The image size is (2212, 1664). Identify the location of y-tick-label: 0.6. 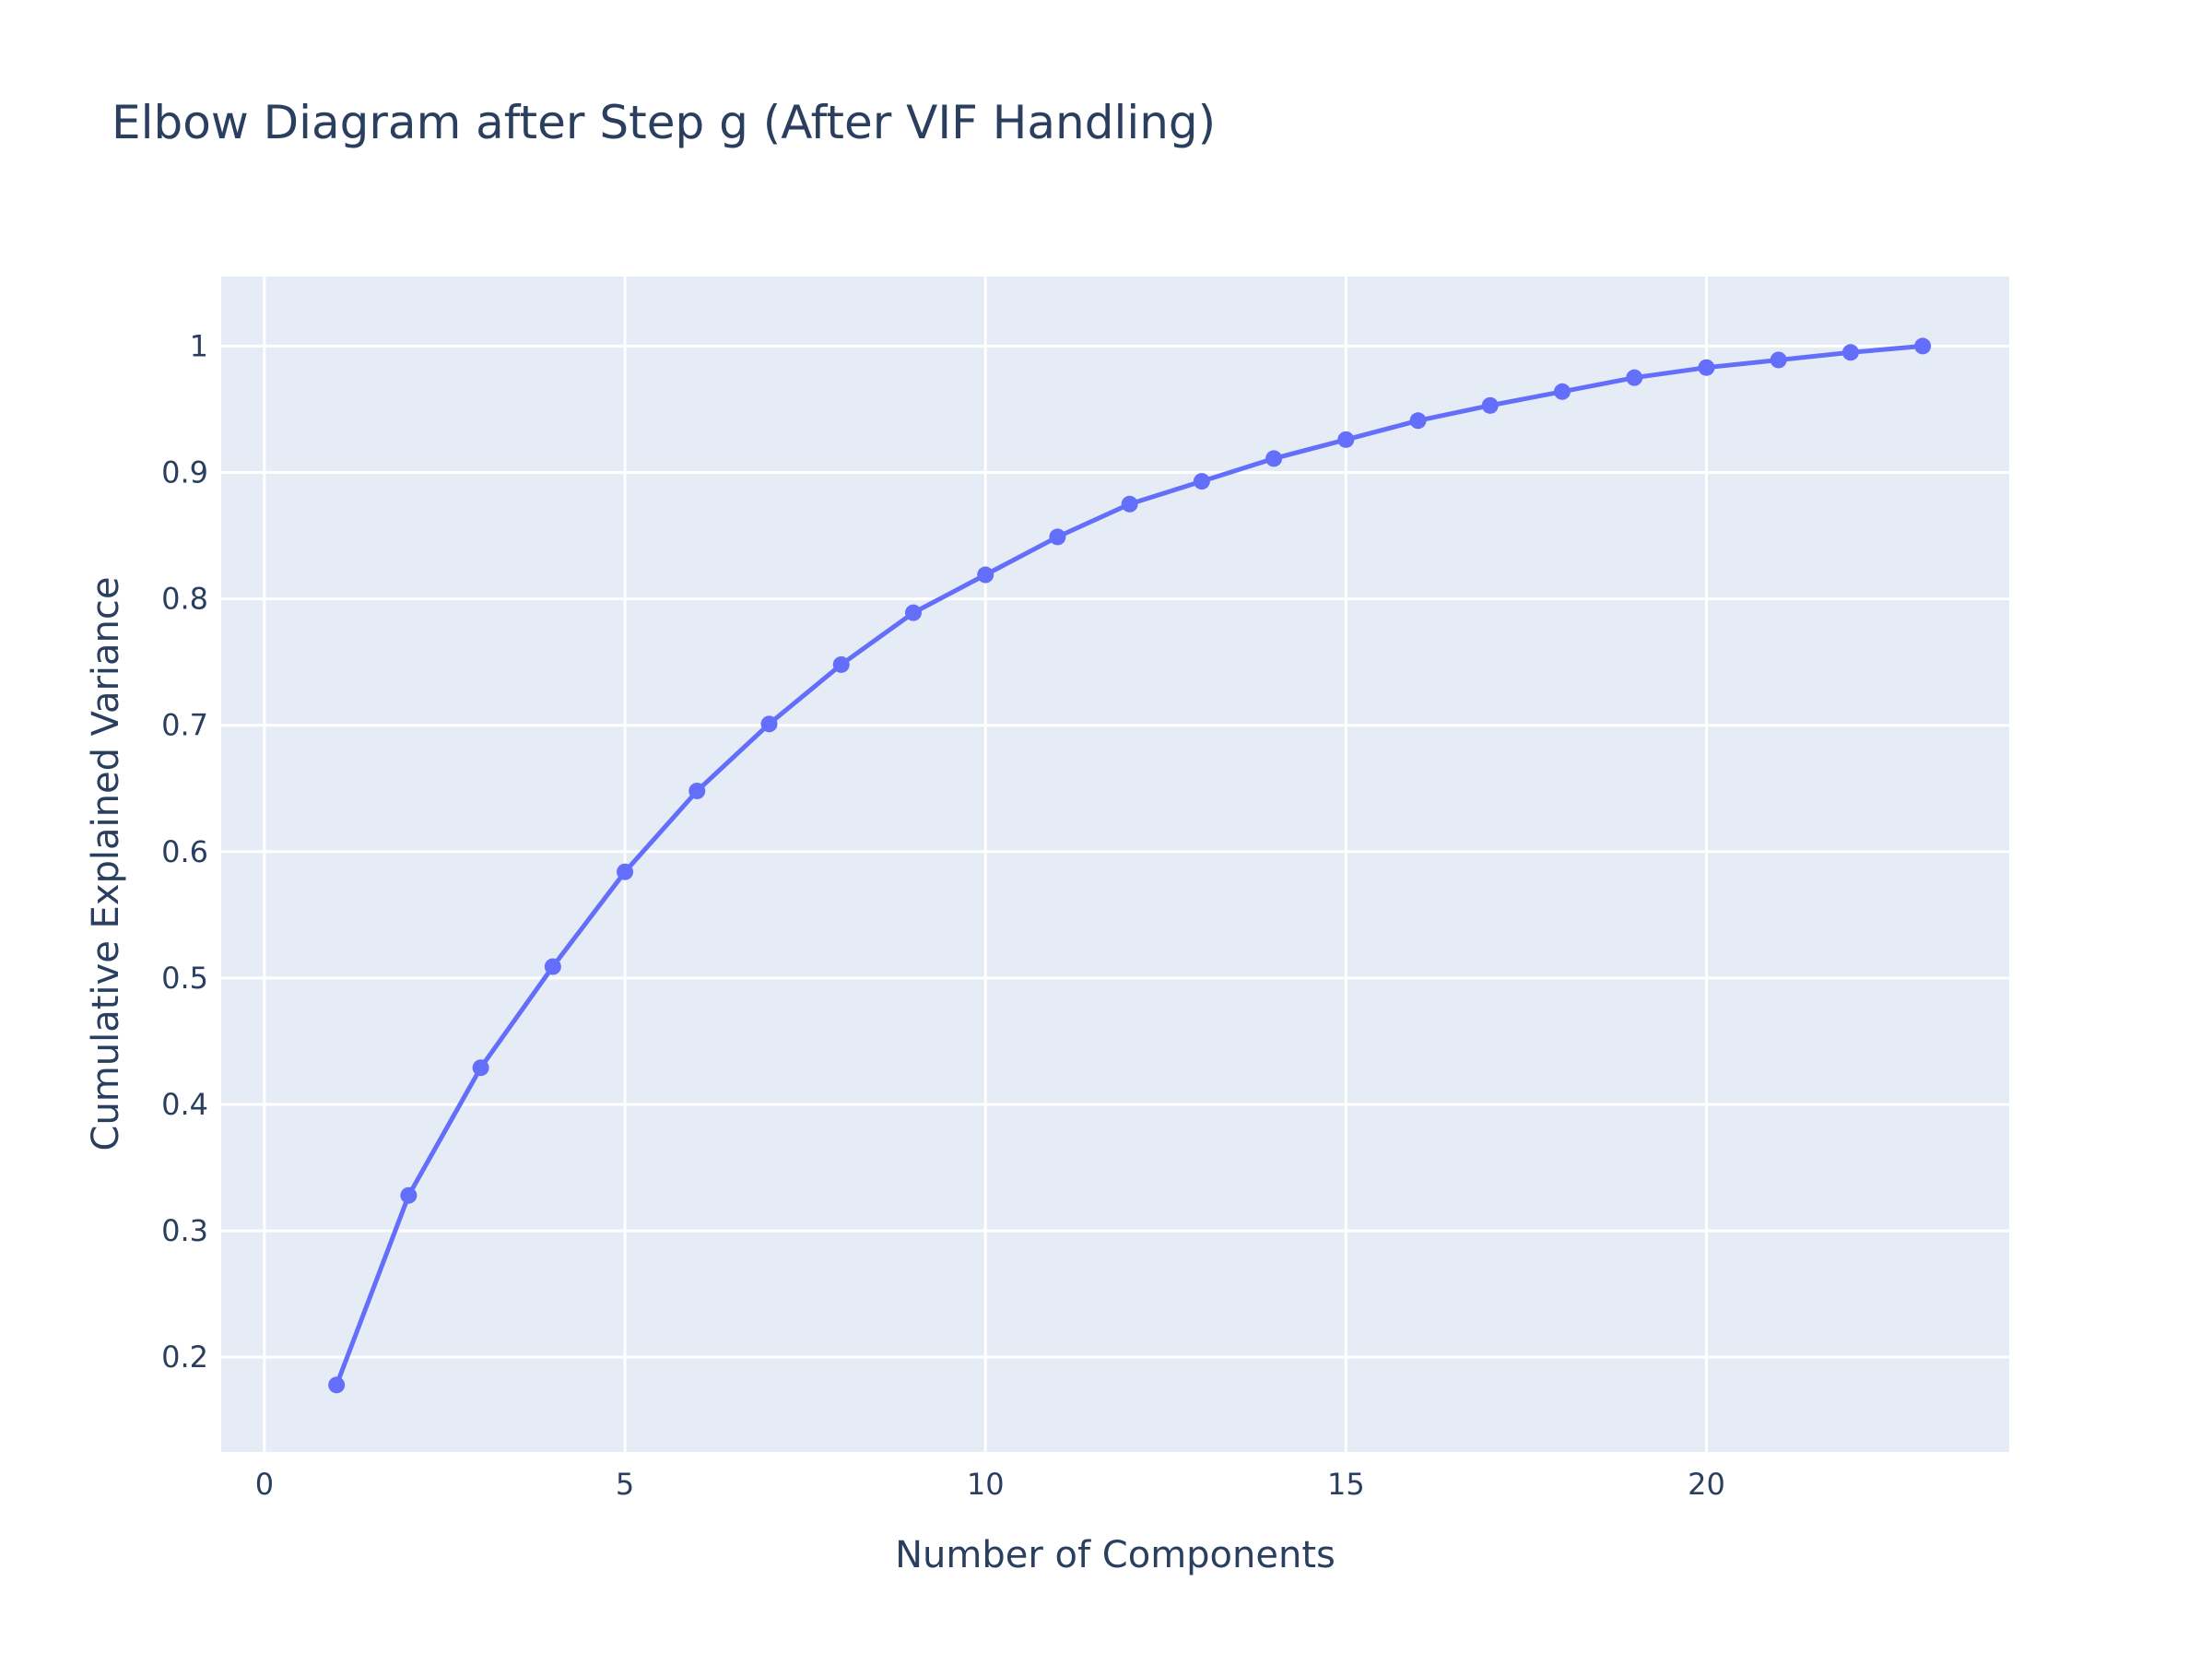
(184, 851).